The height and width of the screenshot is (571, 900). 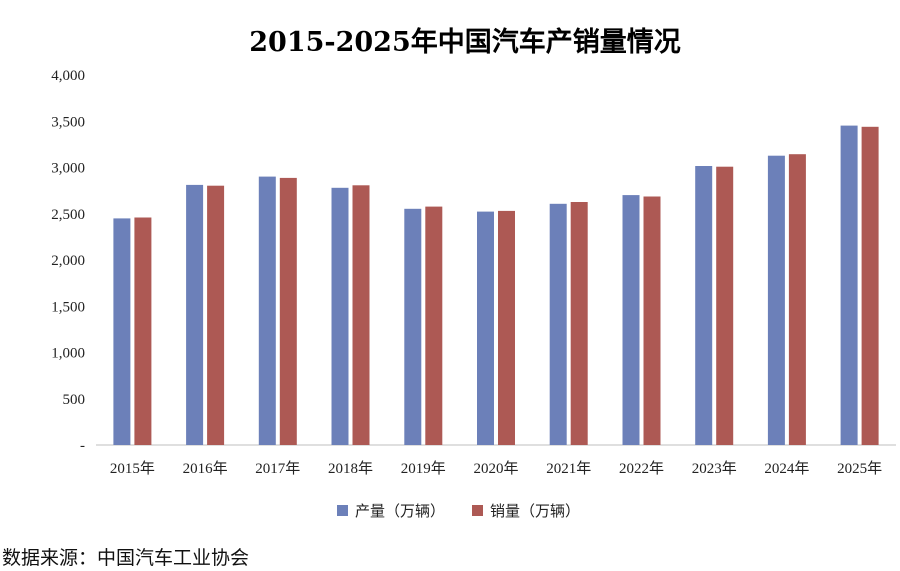 What do you see at coordinates (361, 315) in the screenshot?
I see `bar-sales-2018年` at bounding box center [361, 315].